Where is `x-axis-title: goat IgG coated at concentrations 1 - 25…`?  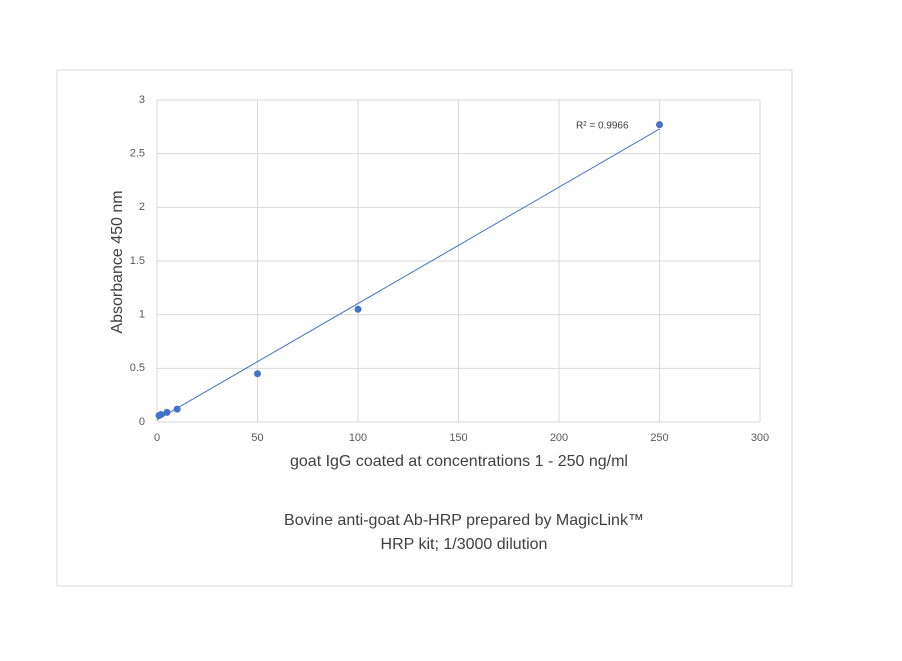
x-axis-title: goat IgG coated at concentrations 1 - 25… is located at coordinates (459, 461).